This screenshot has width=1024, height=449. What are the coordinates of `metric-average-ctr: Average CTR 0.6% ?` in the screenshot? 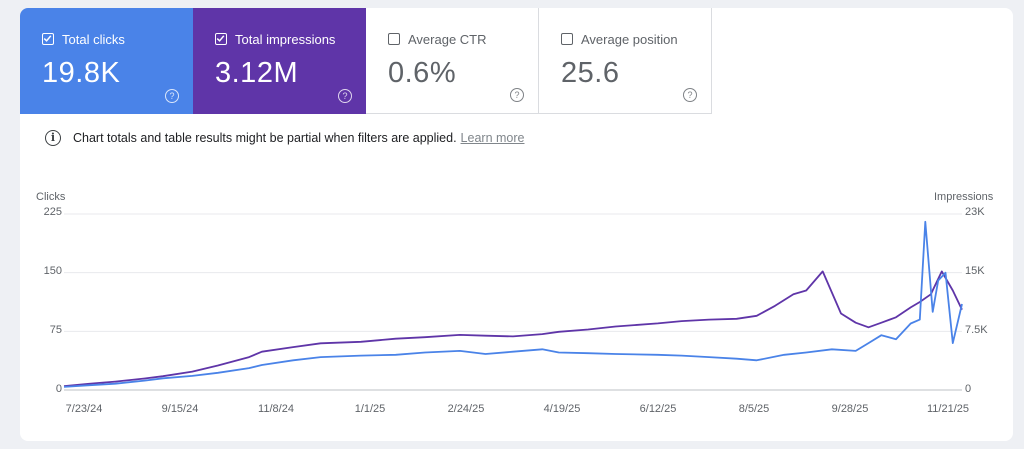 It's located at (452, 61).